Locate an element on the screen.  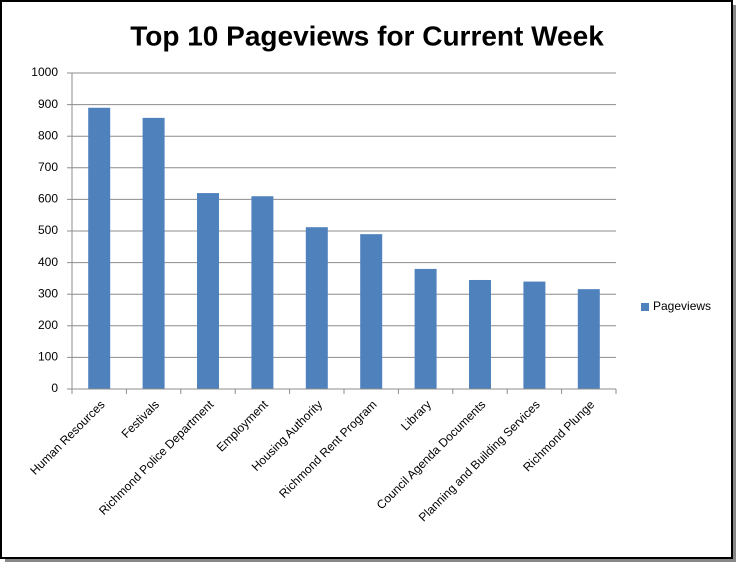
legend-label: Pageviews is located at coordinates (682, 306).